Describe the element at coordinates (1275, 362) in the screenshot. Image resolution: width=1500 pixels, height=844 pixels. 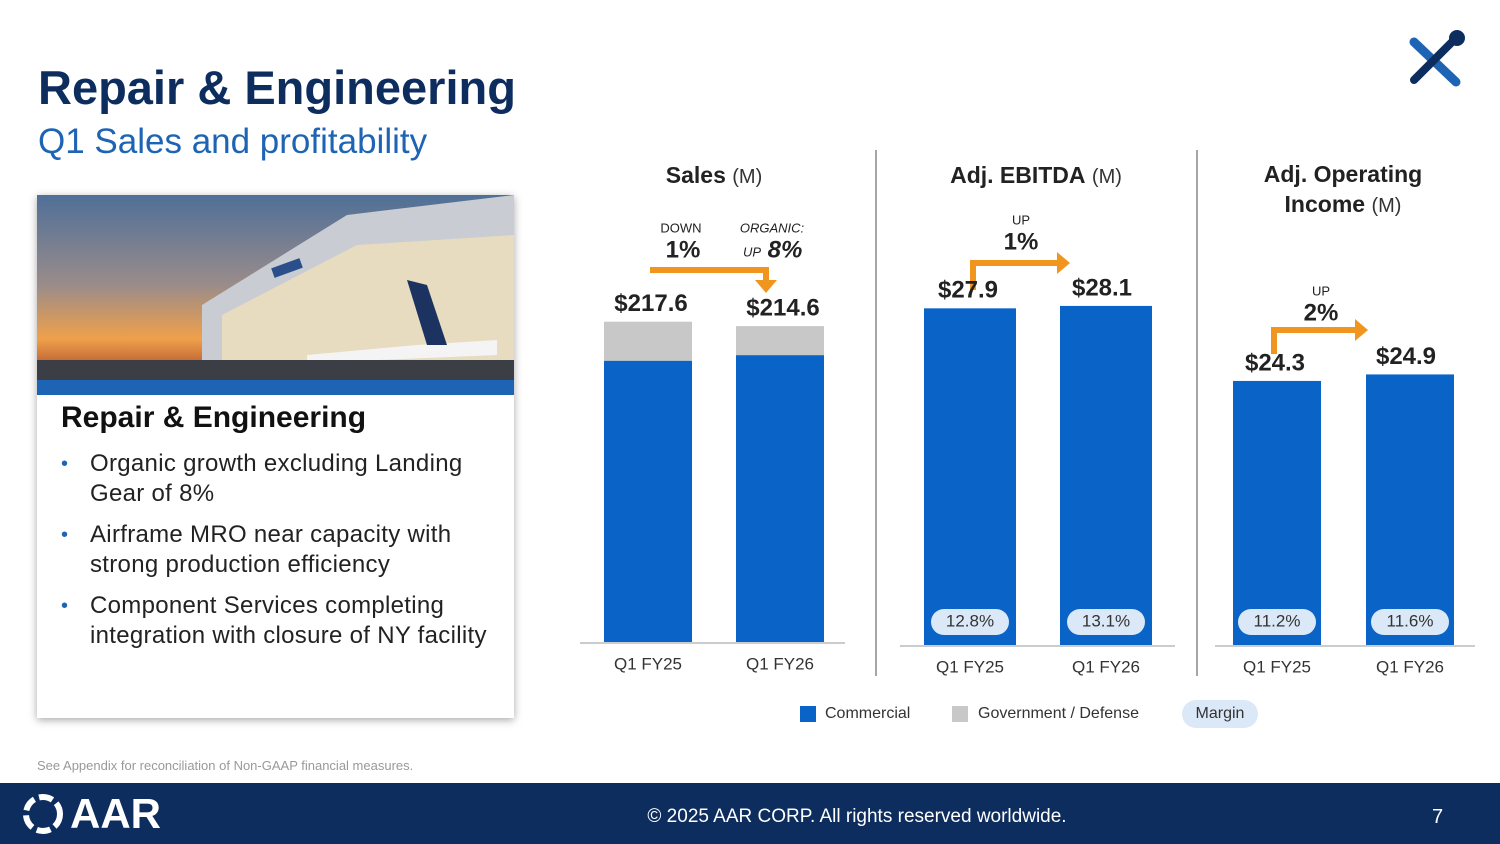
I see `value-label: $24.3` at that location.